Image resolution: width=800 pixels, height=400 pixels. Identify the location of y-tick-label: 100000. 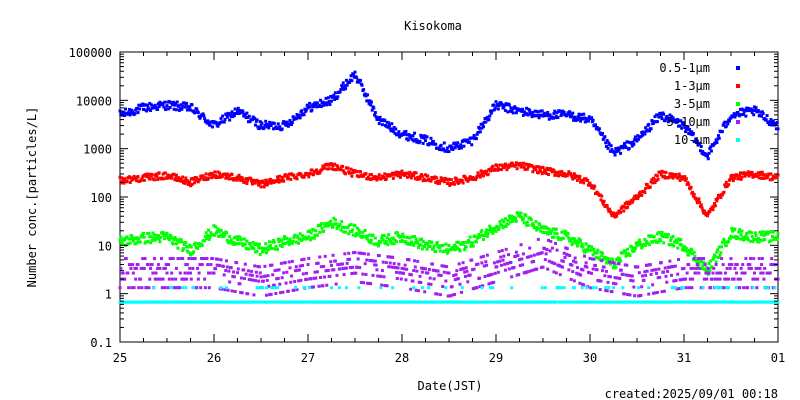
(90, 53).